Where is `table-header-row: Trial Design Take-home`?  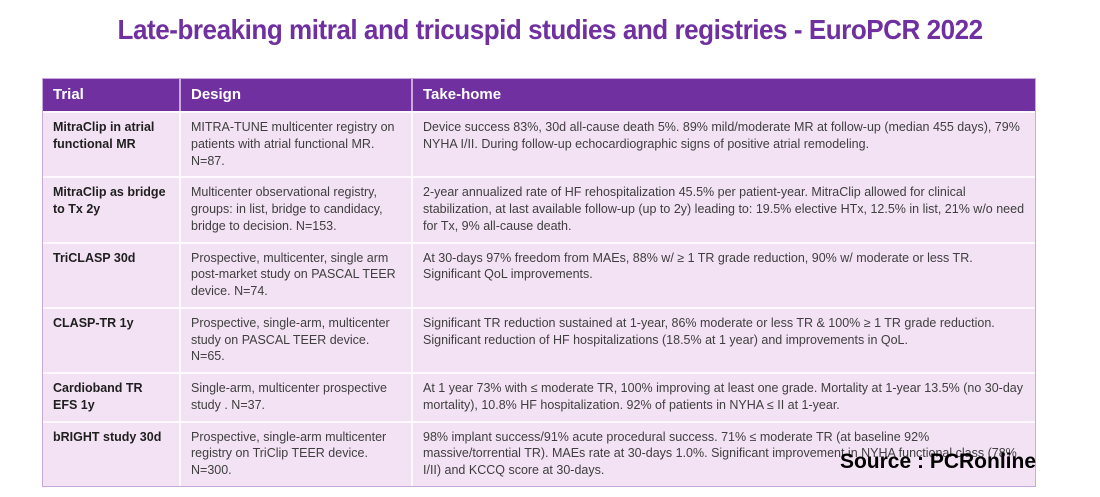
table-header-row: Trial Design Take-home is located at coordinates (539, 95).